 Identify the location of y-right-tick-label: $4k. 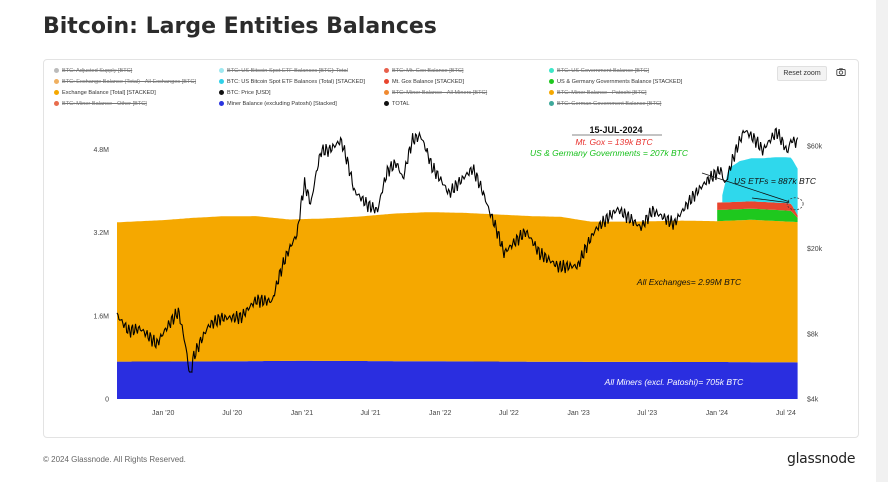
(813, 400).